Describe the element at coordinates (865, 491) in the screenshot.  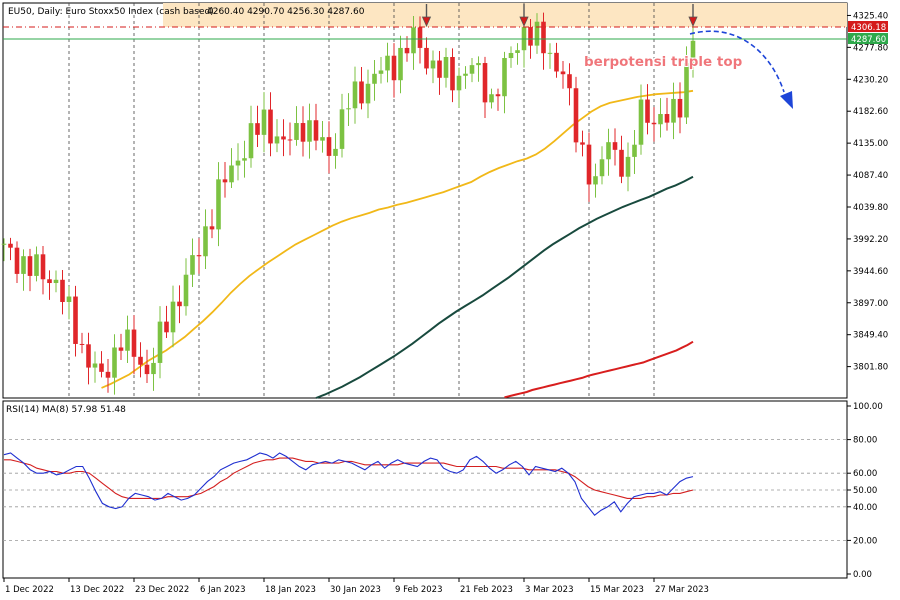
I see `rsi-axis: 100.00 80.00 60.00 50.00 40.00 20.00 0.00` at that location.